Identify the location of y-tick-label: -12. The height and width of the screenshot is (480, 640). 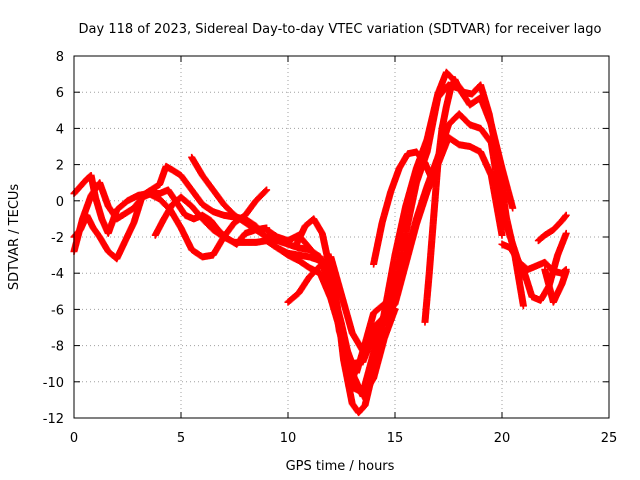
(53, 419).